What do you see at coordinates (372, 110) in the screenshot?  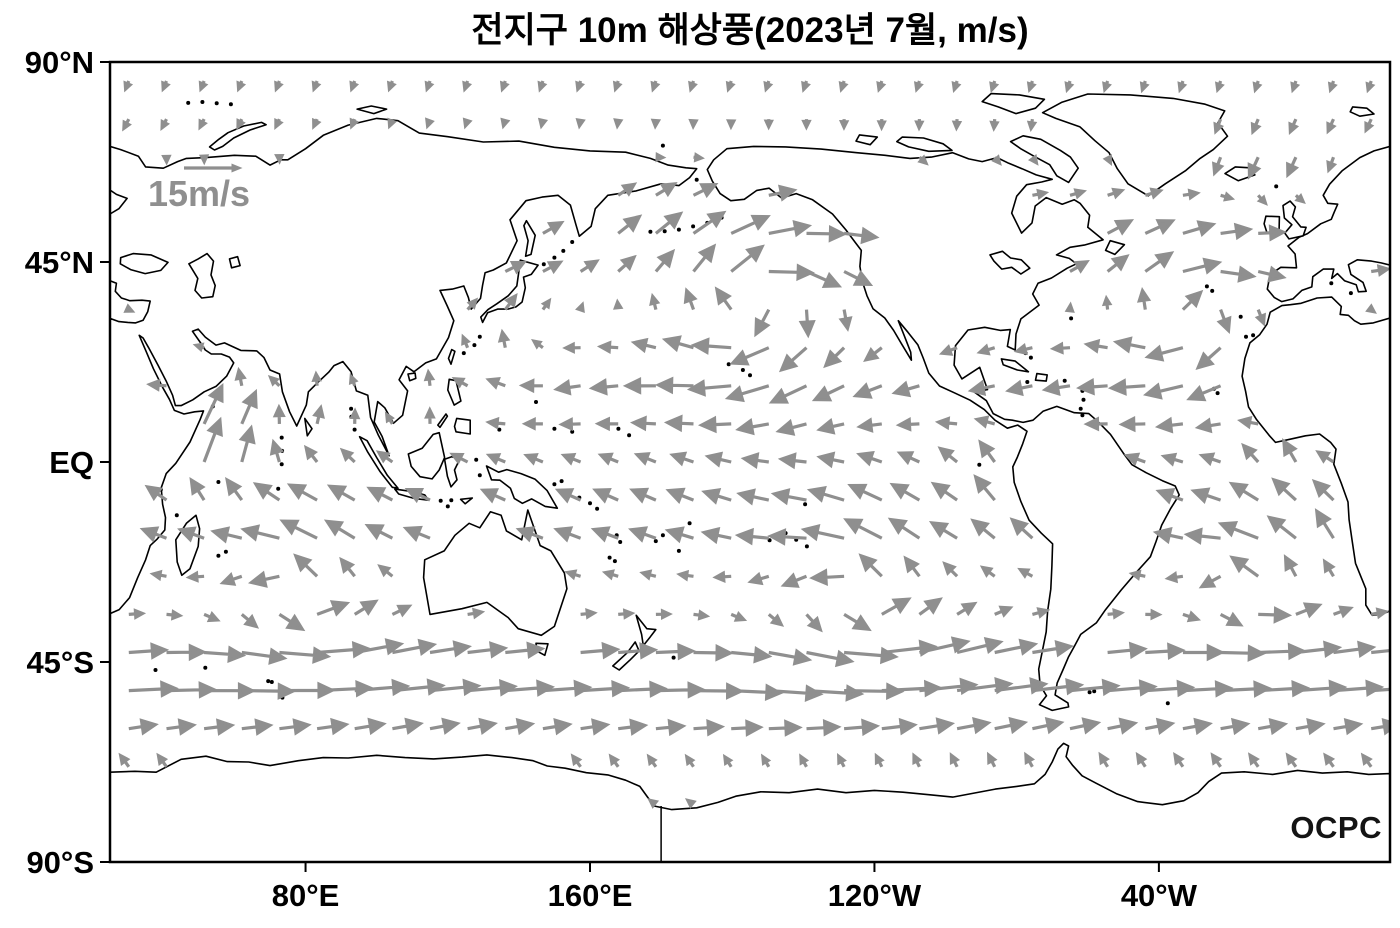 I see `coastline-severnaya_zemlya` at bounding box center [372, 110].